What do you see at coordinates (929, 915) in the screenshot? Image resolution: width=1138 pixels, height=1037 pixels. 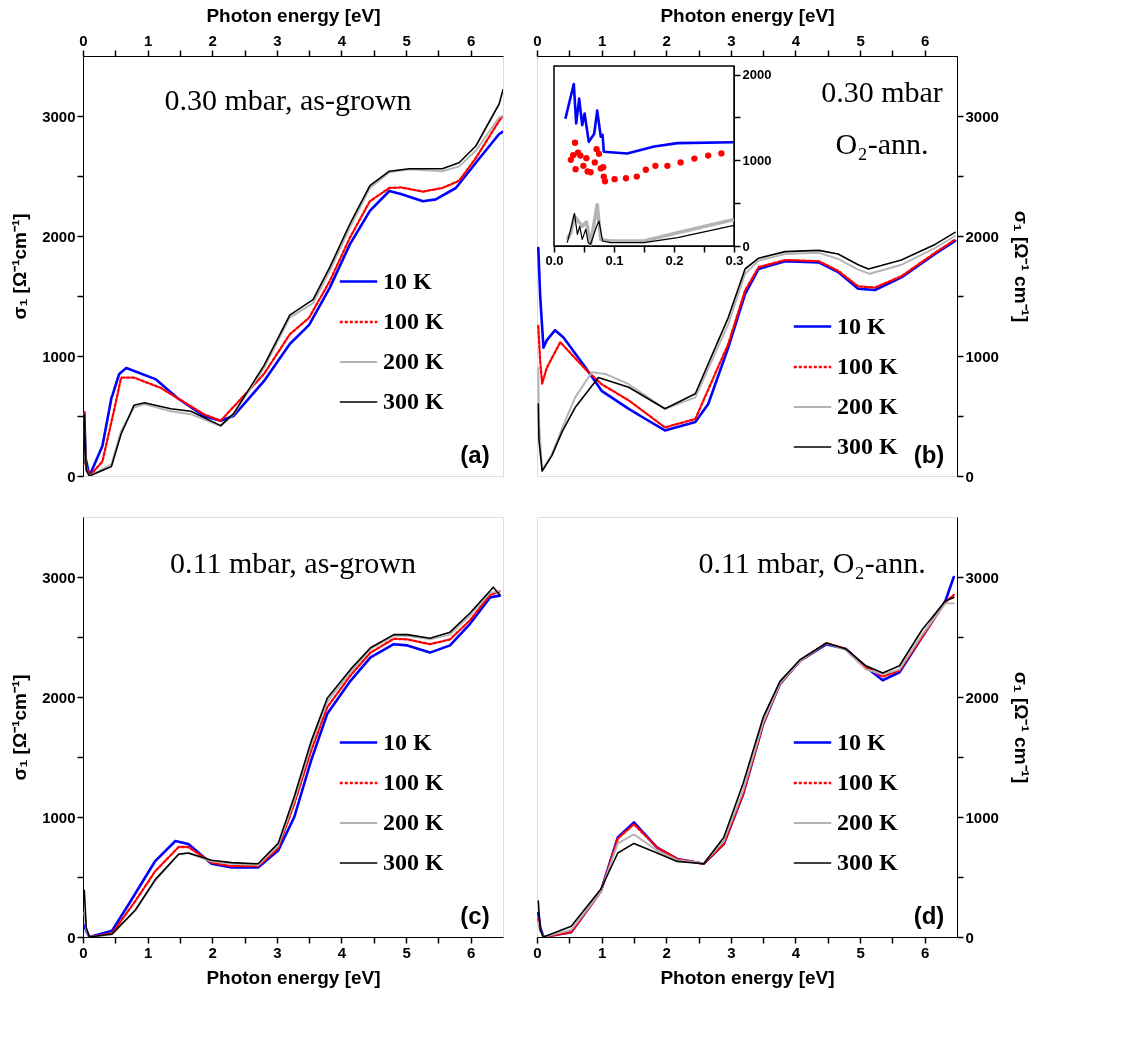 I see `annotation: (d)` at bounding box center [929, 915].